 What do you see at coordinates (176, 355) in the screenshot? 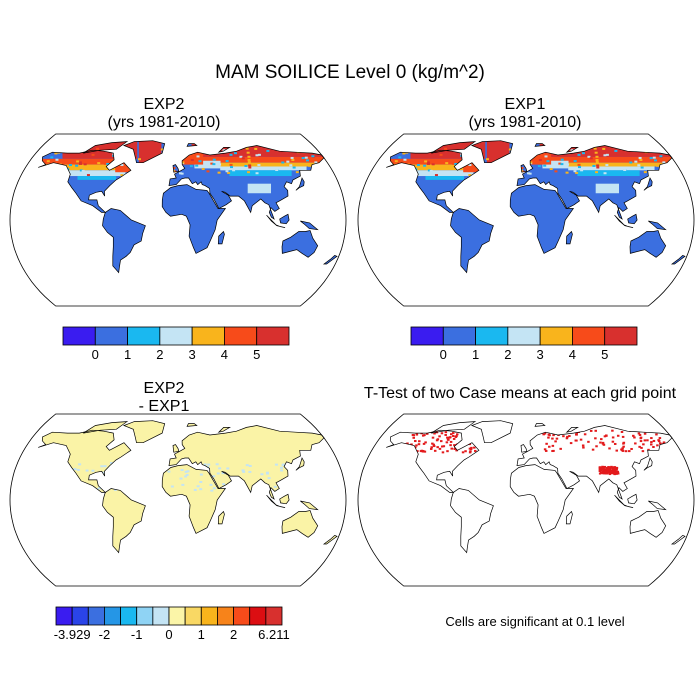
I see `colorbar-labels-exp2: 0 1 2 3 4 5` at bounding box center [176, 355].